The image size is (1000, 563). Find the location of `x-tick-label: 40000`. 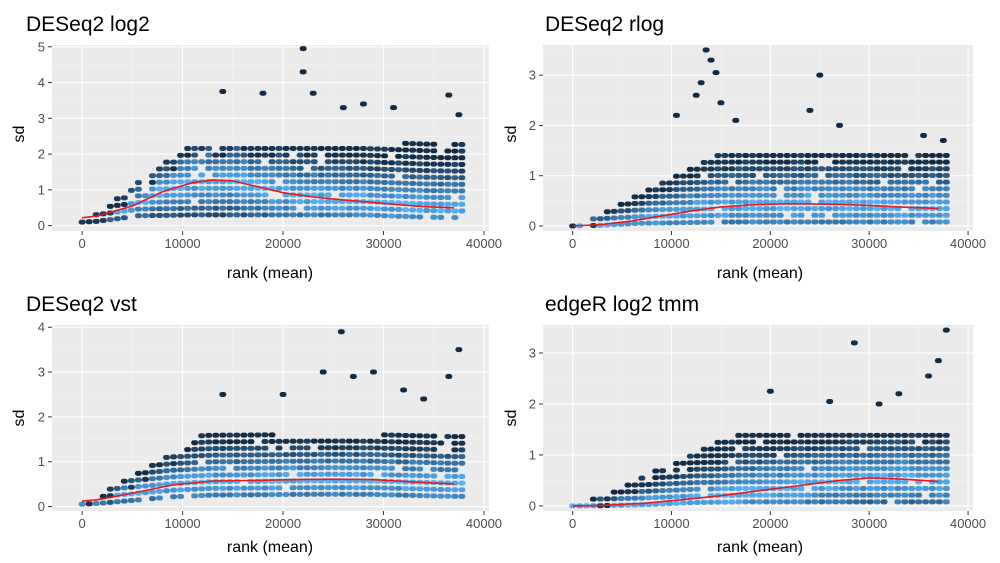

x-tick-label: 40000 is located at coordinates (484, 243).